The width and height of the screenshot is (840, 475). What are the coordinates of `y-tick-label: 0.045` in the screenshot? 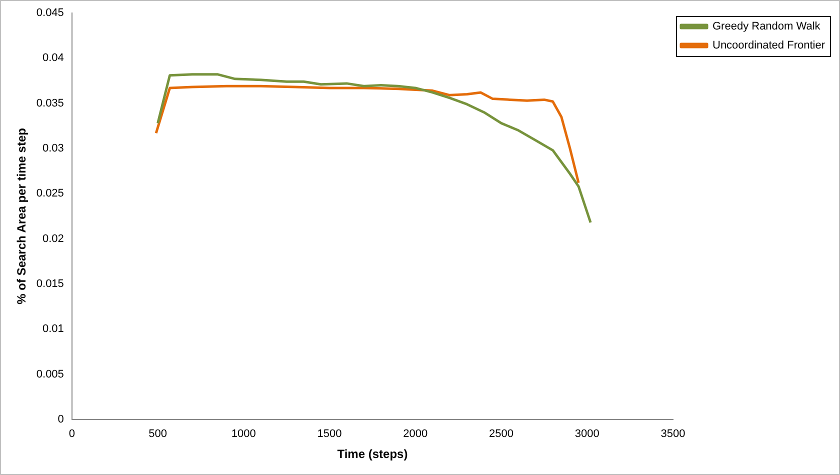 It's located at (50, 13).